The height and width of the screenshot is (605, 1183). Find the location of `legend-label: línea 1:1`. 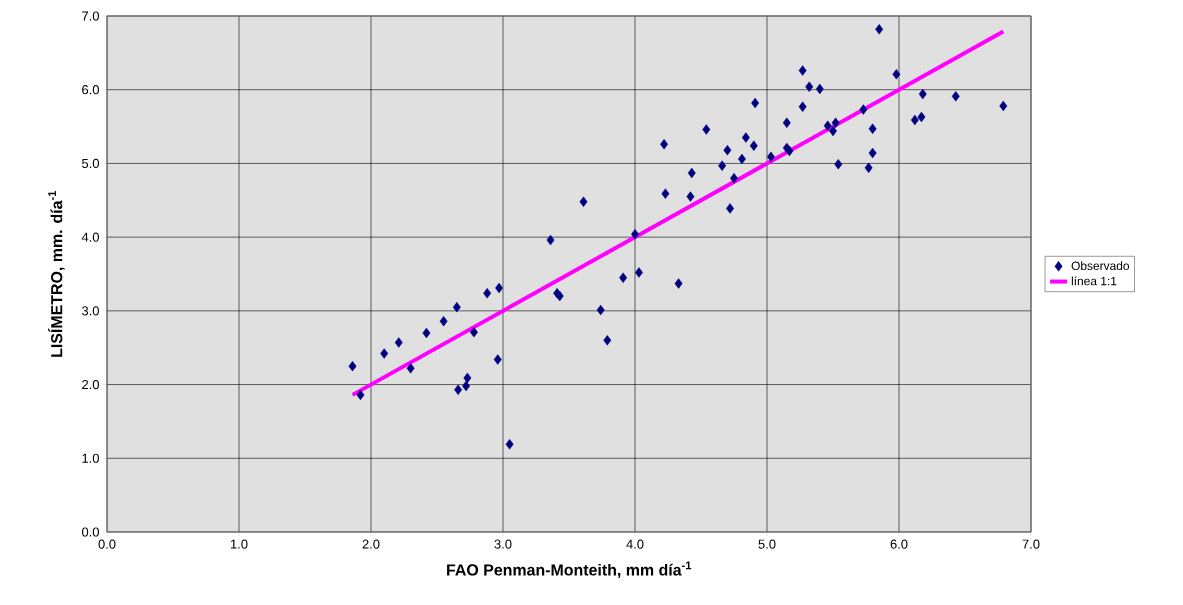

legend-label: línea 1:1 is located at coordinates (1094, 281).